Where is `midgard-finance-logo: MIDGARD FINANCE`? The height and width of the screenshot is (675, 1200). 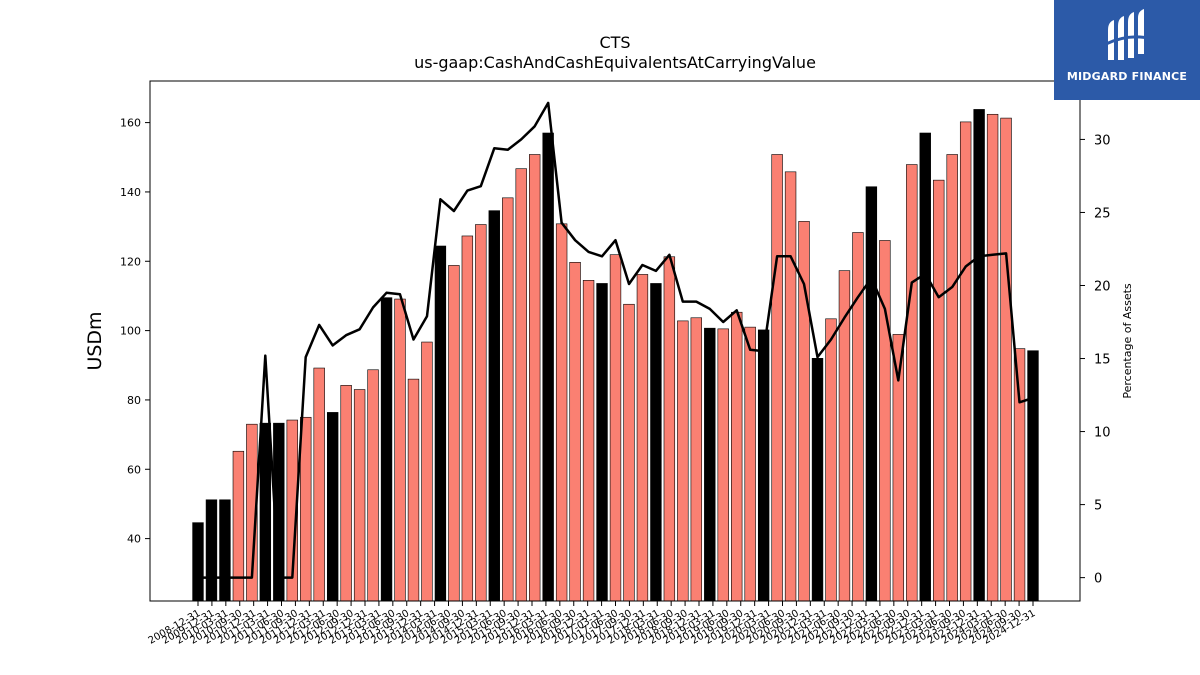
midgard-finance-logo: MIDGARD FINANCE is located at coordinates (1127, 50).